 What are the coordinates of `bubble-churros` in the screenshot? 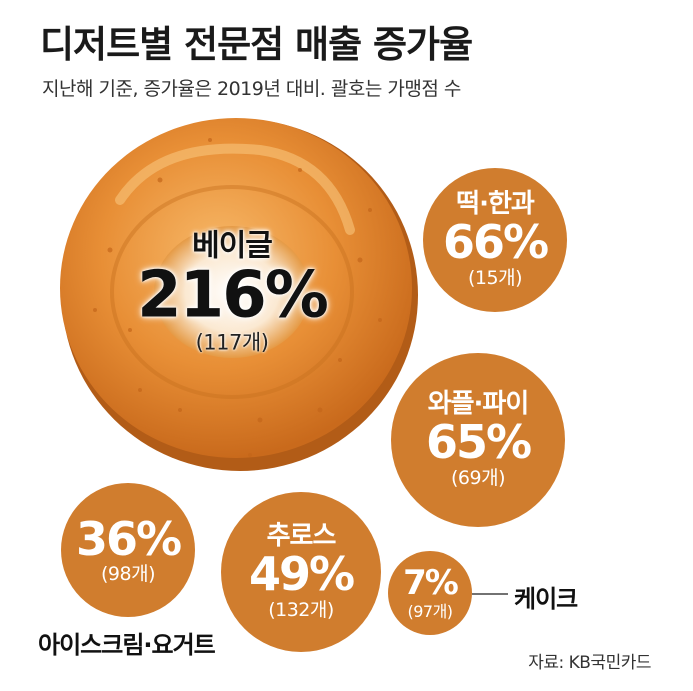 It's located at (301, 572).